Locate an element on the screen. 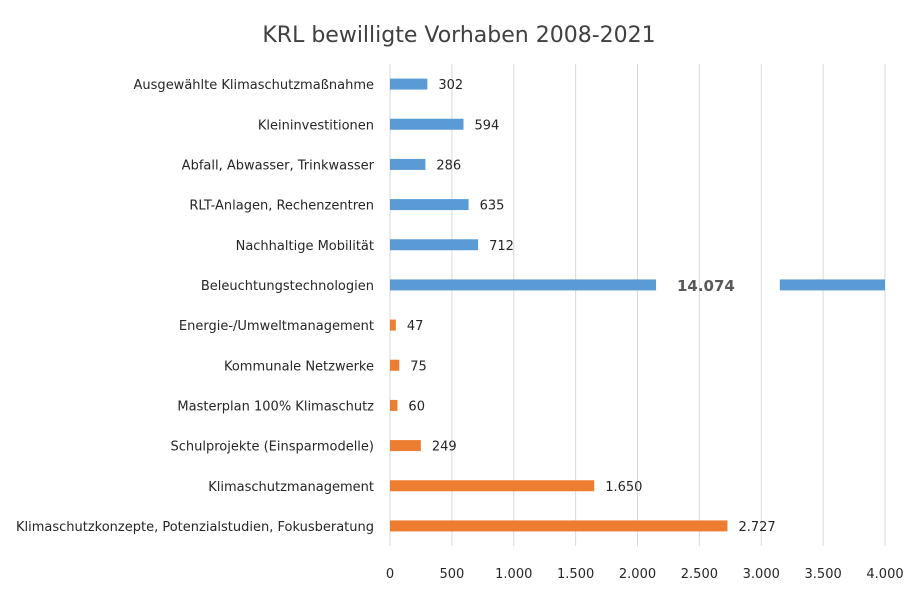 This screenshot has height=590, width=920. data-label: 47 is located at coordinates (415, 326).